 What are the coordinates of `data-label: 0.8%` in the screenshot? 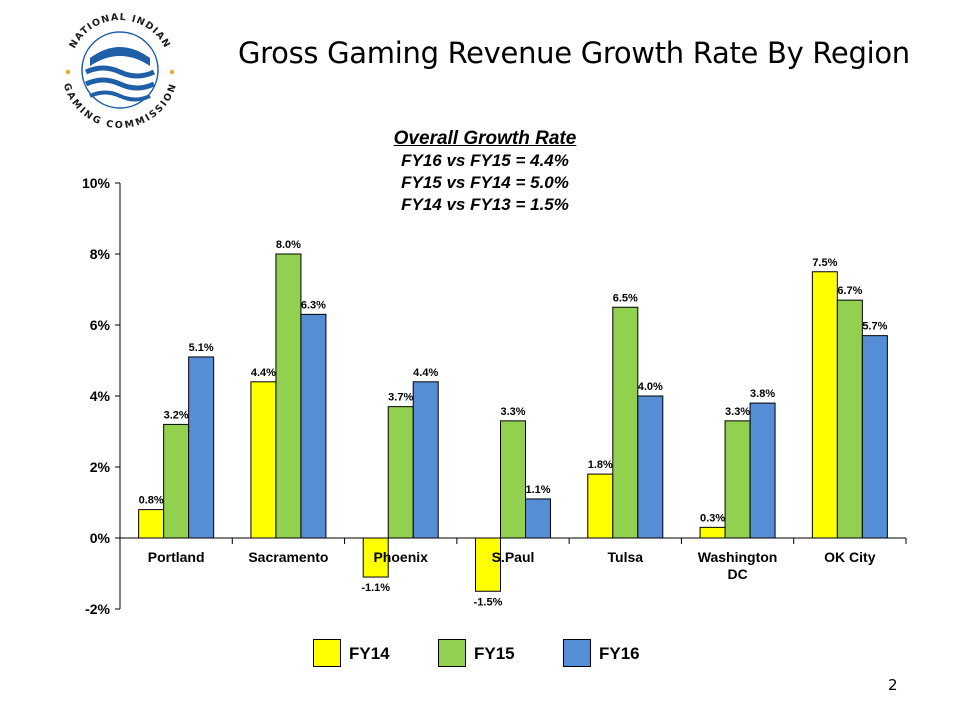 It's located at (151, 501).